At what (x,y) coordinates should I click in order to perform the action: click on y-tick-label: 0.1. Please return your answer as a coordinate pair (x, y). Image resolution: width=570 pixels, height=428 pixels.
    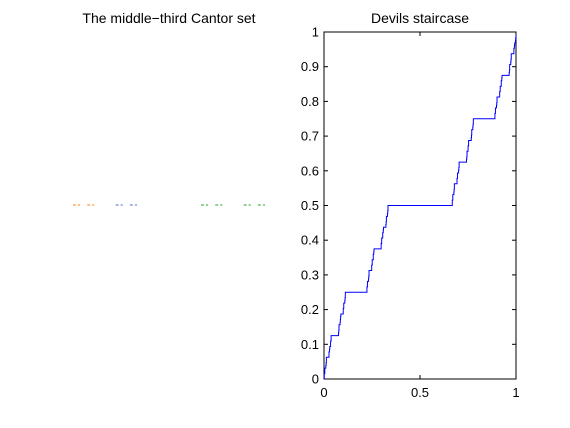
    Looking at the image, I should click on (310, 344).